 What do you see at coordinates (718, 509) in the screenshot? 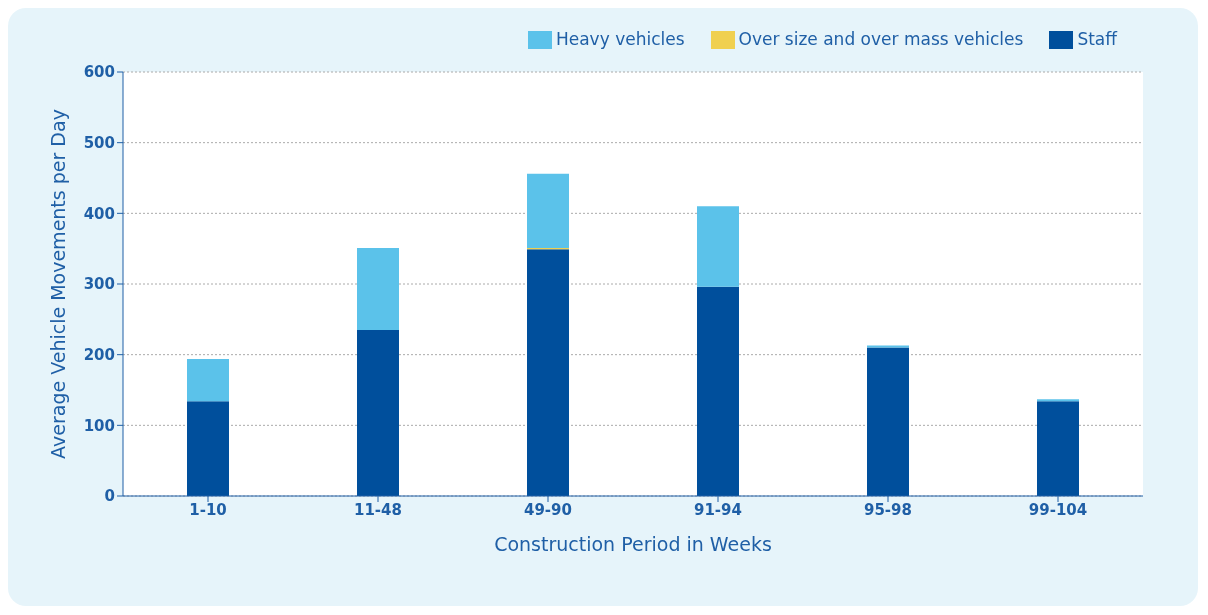
I see `x-tick-label: 91-94` at bounding box center [718, 509].